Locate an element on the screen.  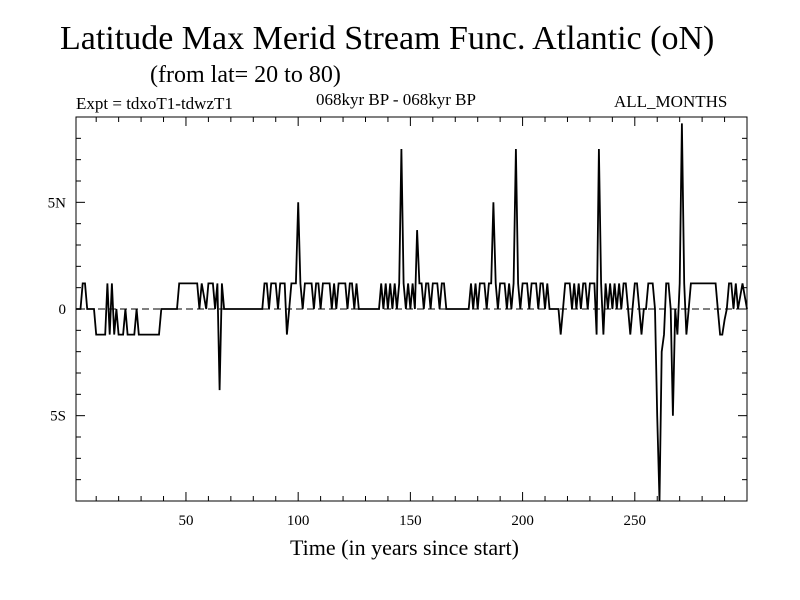
x-axis-label: Time (in years since start) is located at coordinates (404, 547).